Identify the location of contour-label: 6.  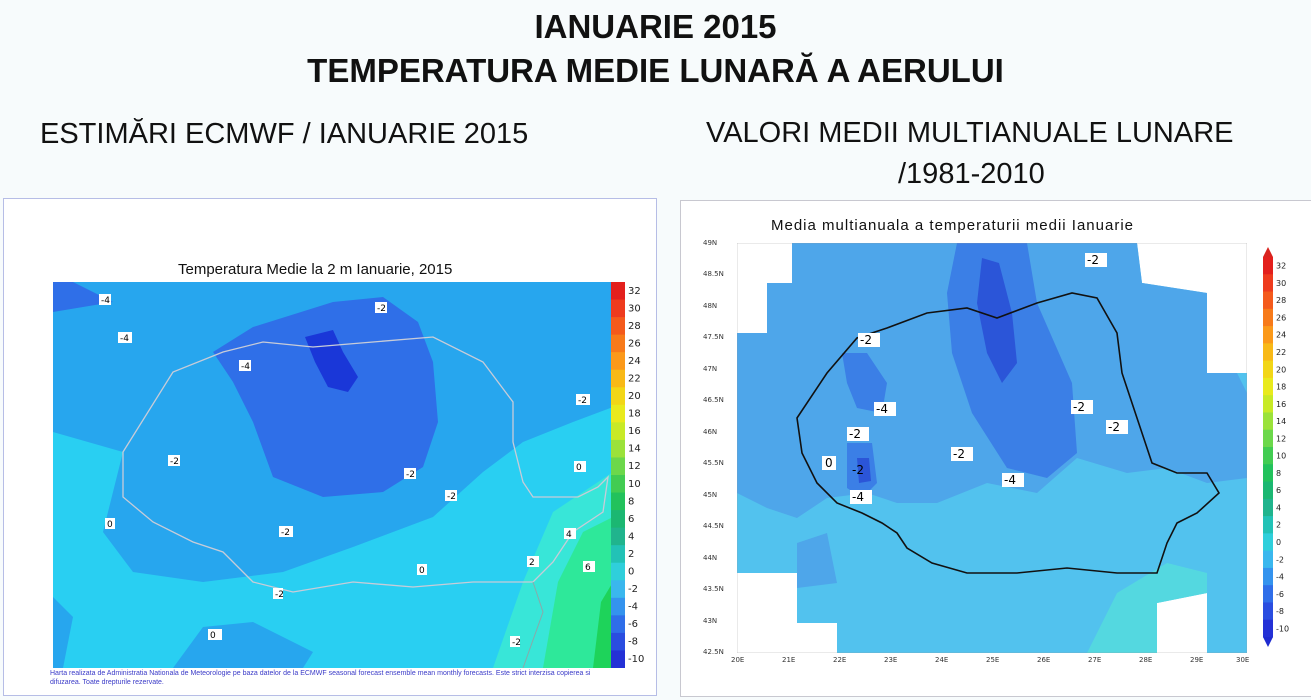
(588, 568).